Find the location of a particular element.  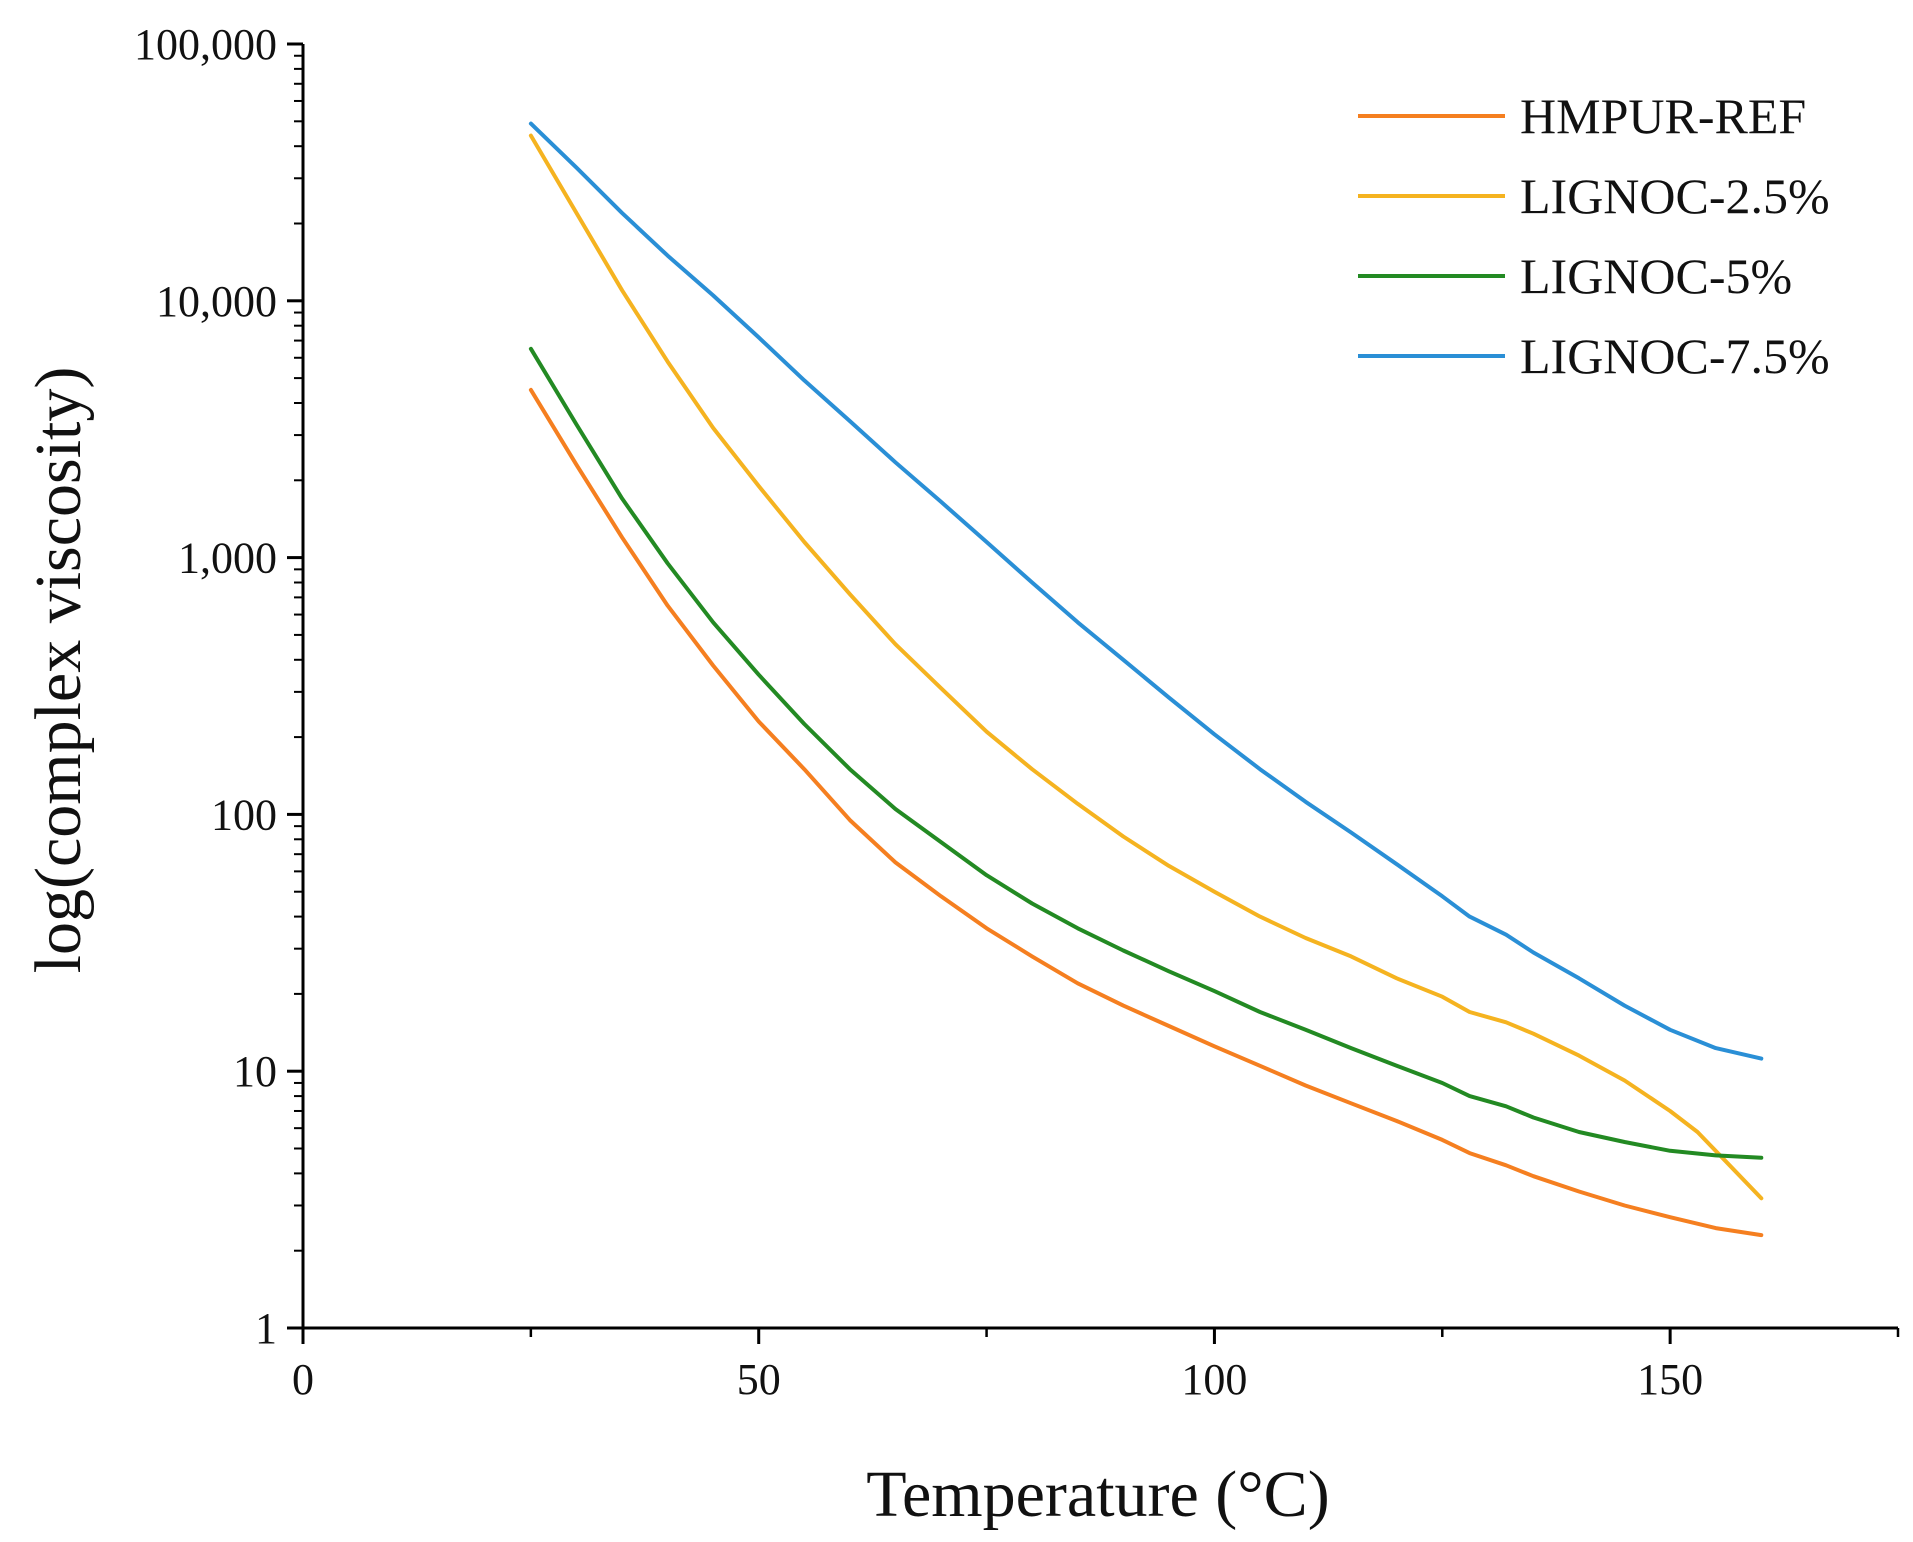

x-axis-title: Temperature (°C) is located at coordinates (1097, 1494).